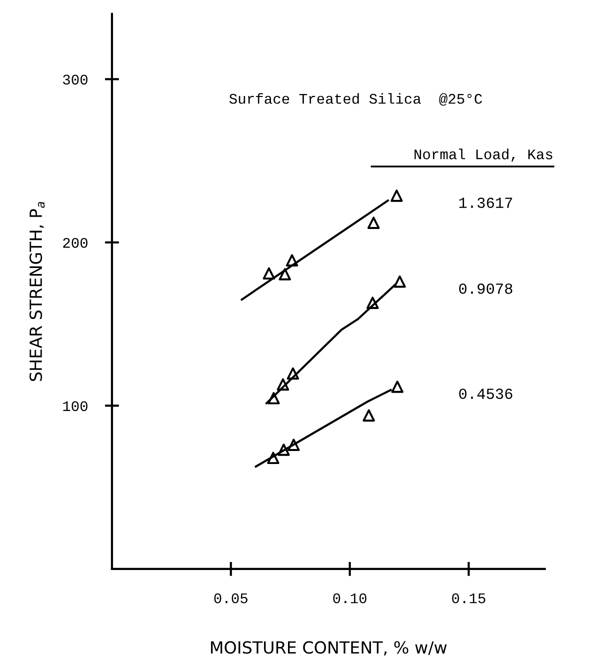 Image resolution: width=602 pixels, height=660 pixels. Describe the element at coordinates (485, 288) in the screenshot. I see `text: 0.9078` at that location.